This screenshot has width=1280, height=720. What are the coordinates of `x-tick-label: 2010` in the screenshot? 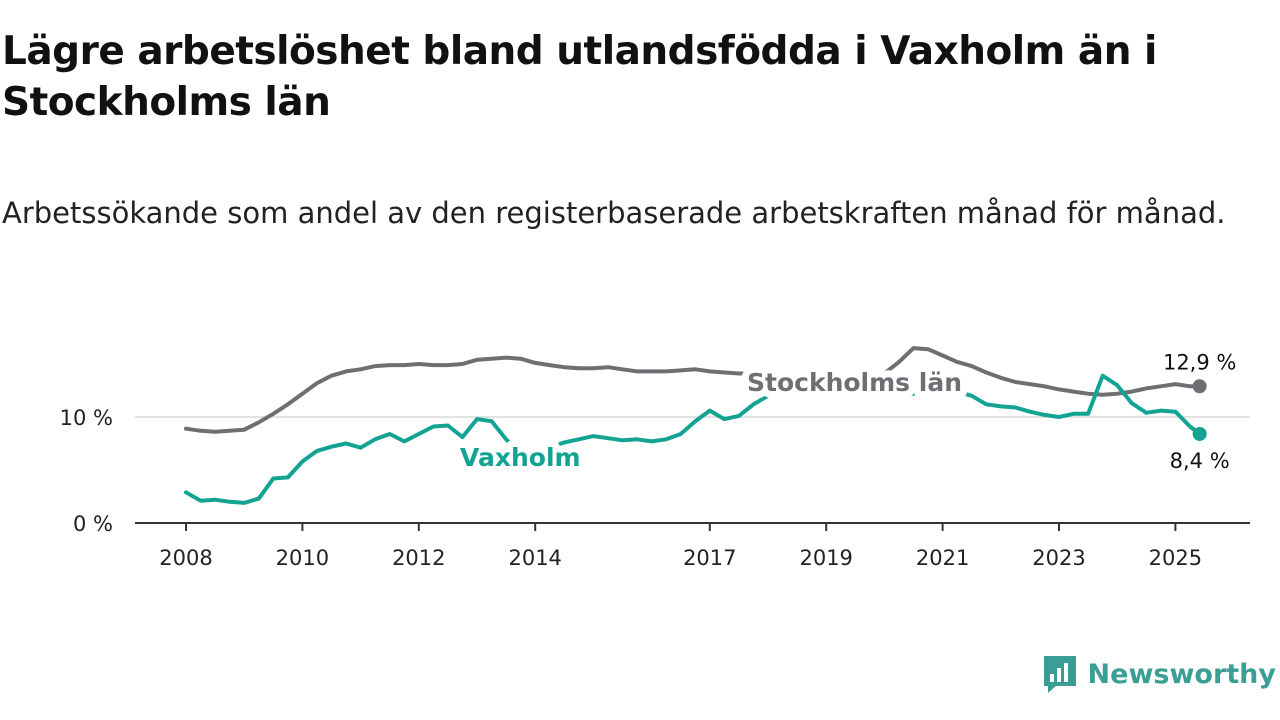 It's located at (302, 558).